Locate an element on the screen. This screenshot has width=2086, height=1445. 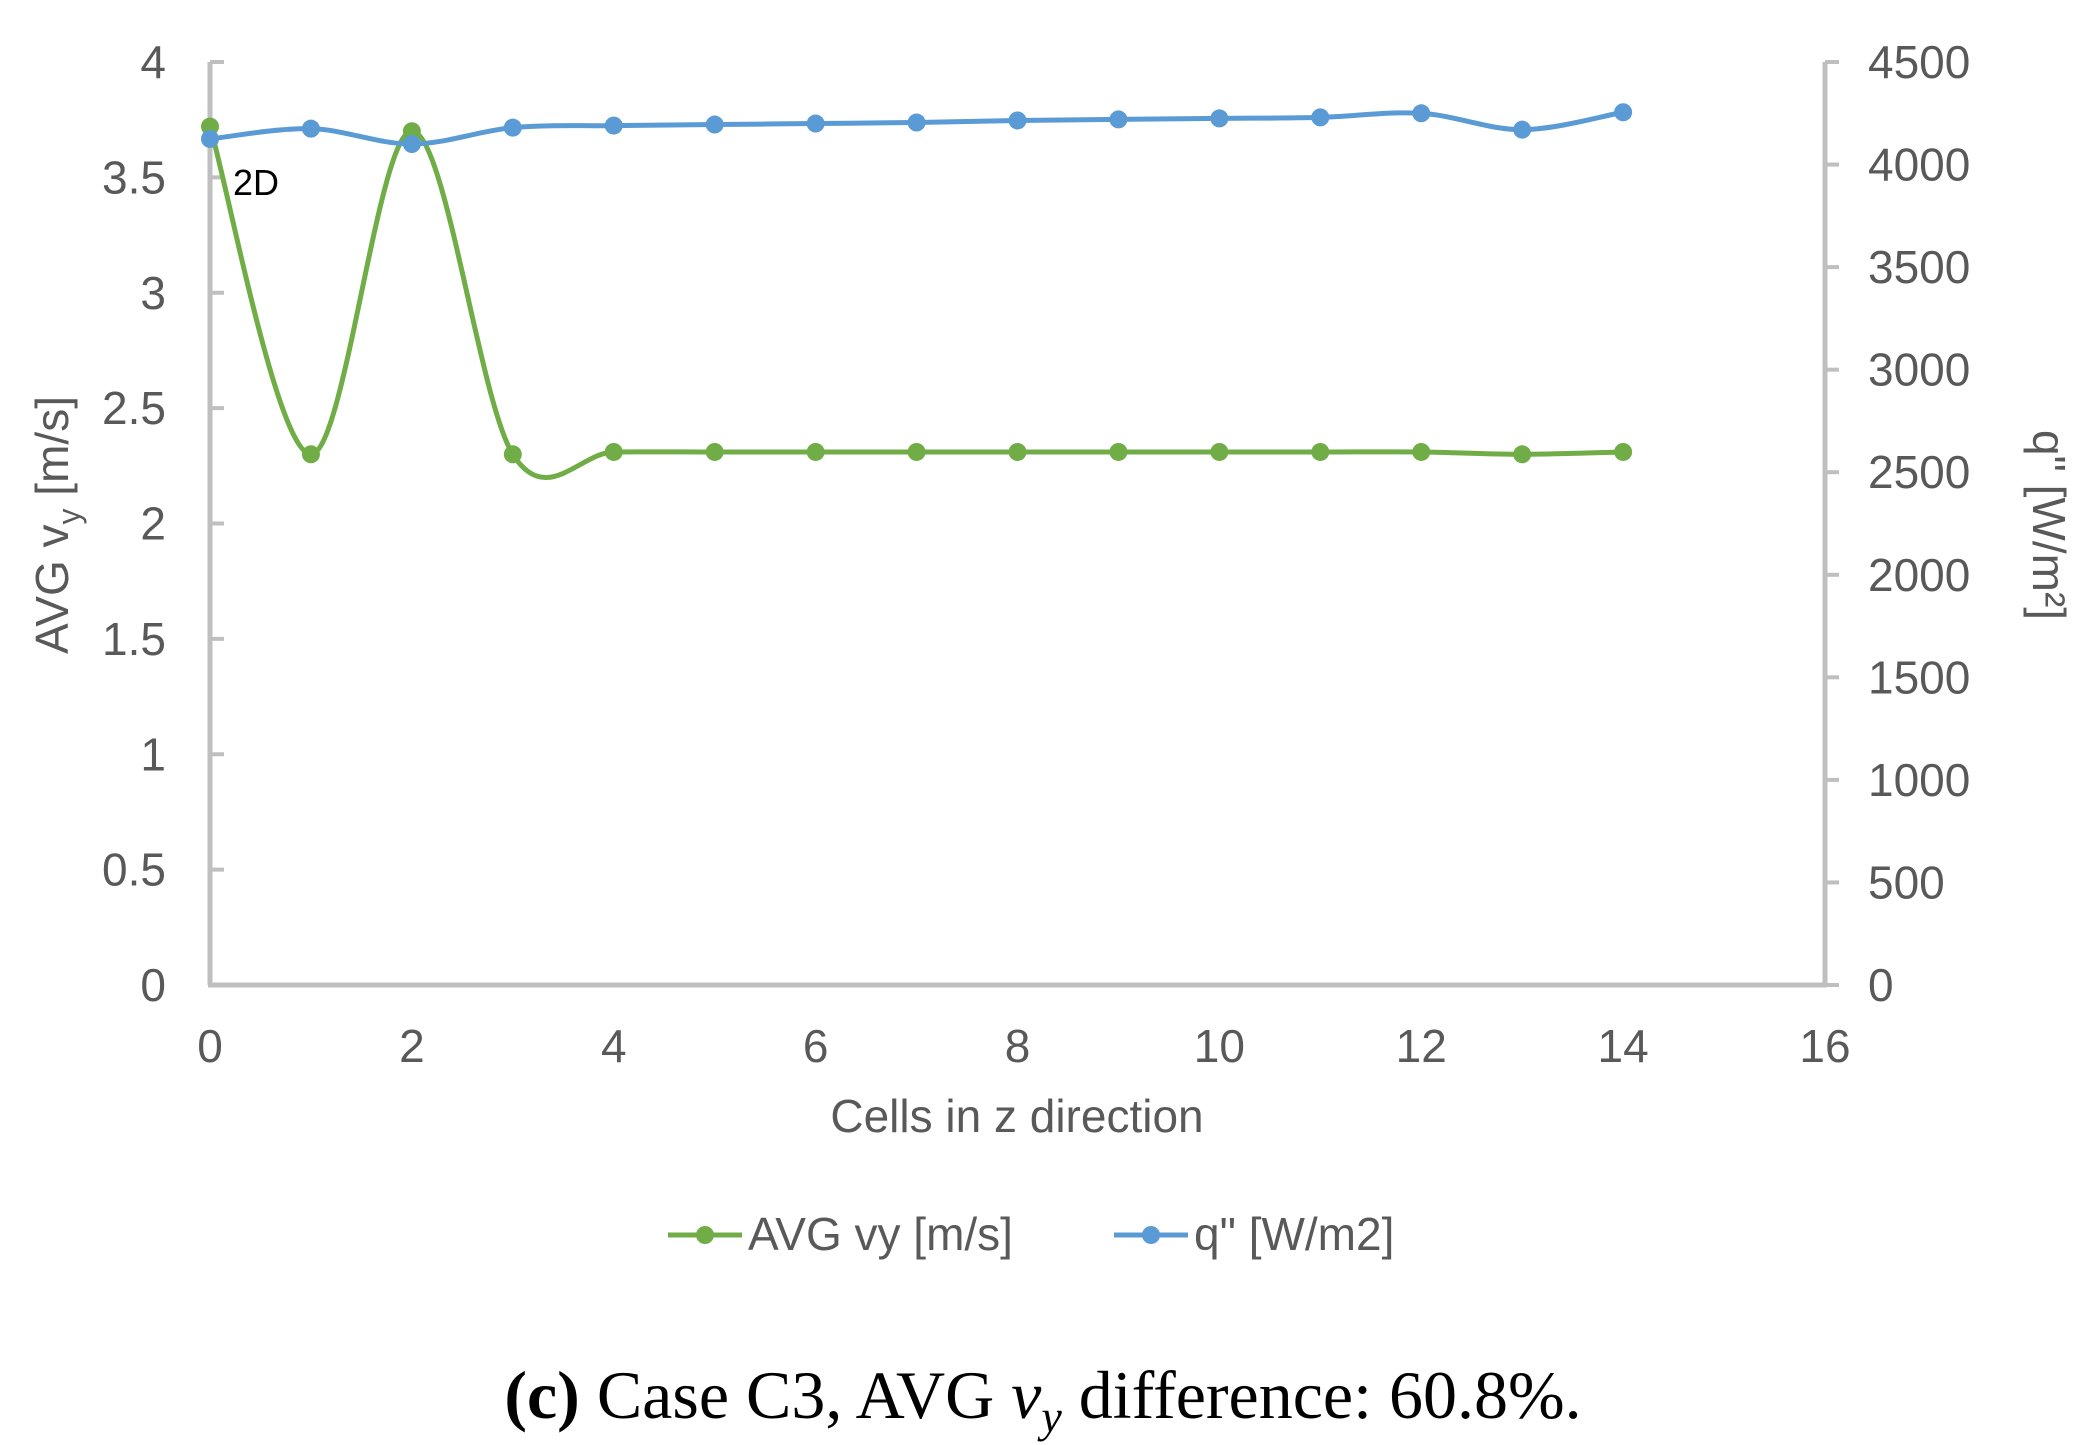
legend-item-green: AVG vy [m/s] is located at coordinates (840, 1234).